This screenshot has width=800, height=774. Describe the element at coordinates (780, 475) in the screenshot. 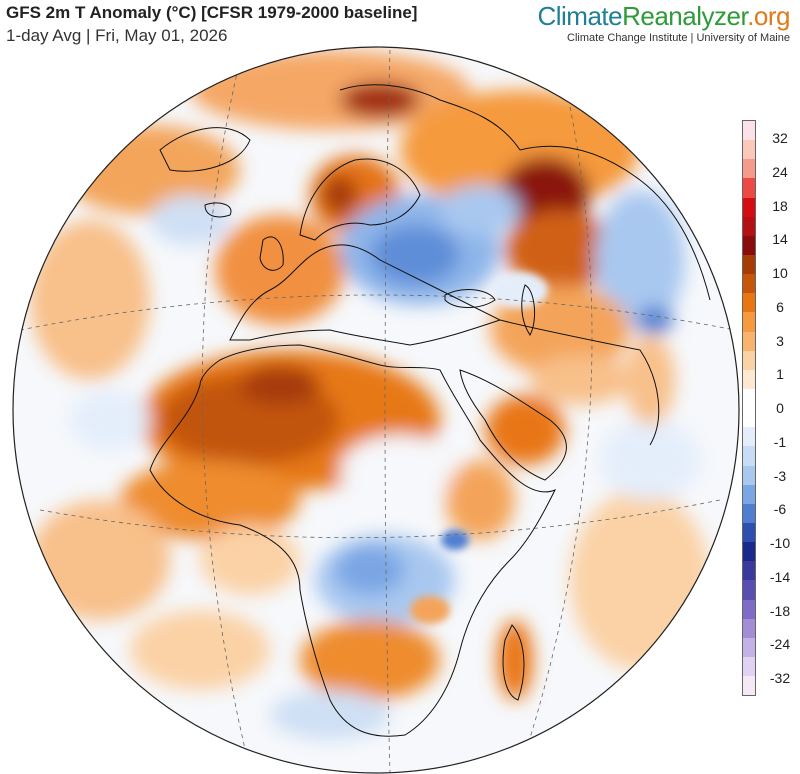

I see `colorbar-tick-label: -3` at that location.